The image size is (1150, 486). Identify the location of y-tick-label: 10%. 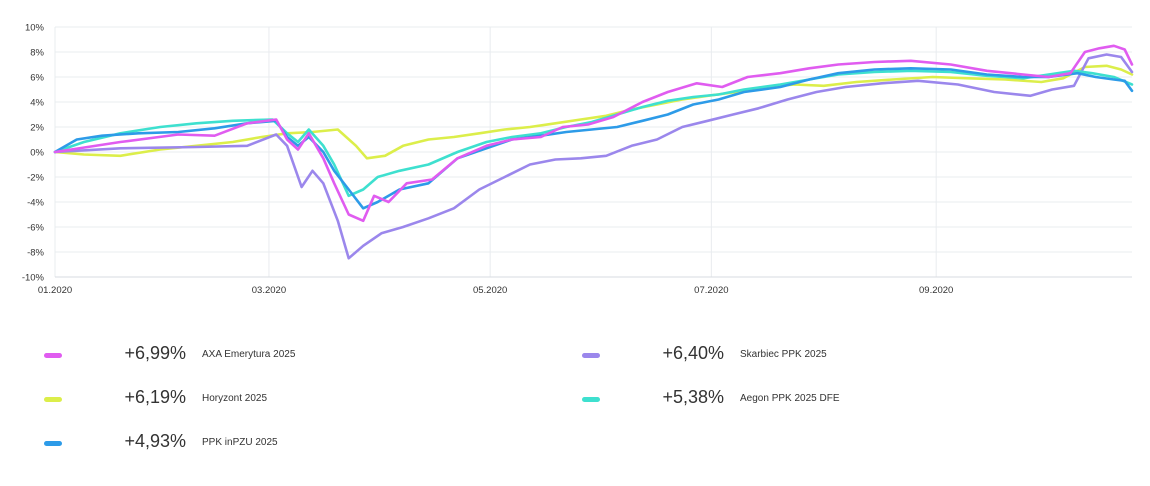
(35, 28).